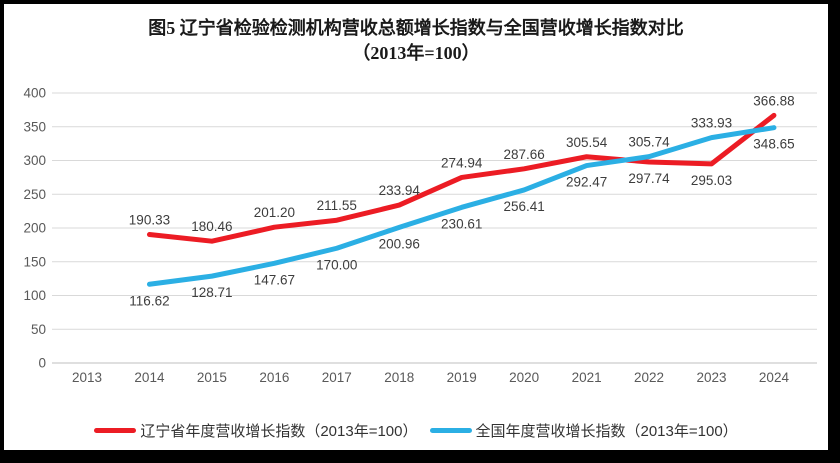 The image size is (840, 463). Describe the element at coordinates (34, 295) in the screenshot. I see `y-tick-label: 100` at that location.